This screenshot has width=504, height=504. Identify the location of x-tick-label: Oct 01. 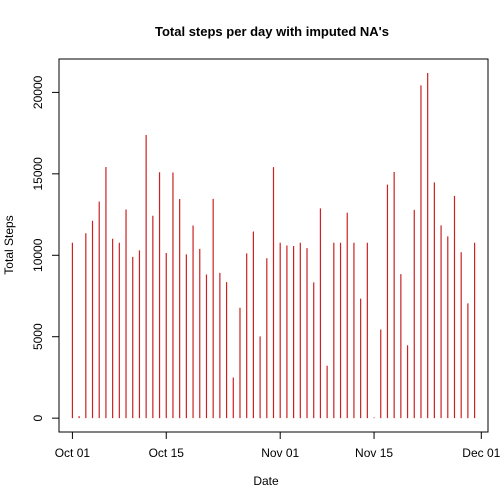
(73, 453).